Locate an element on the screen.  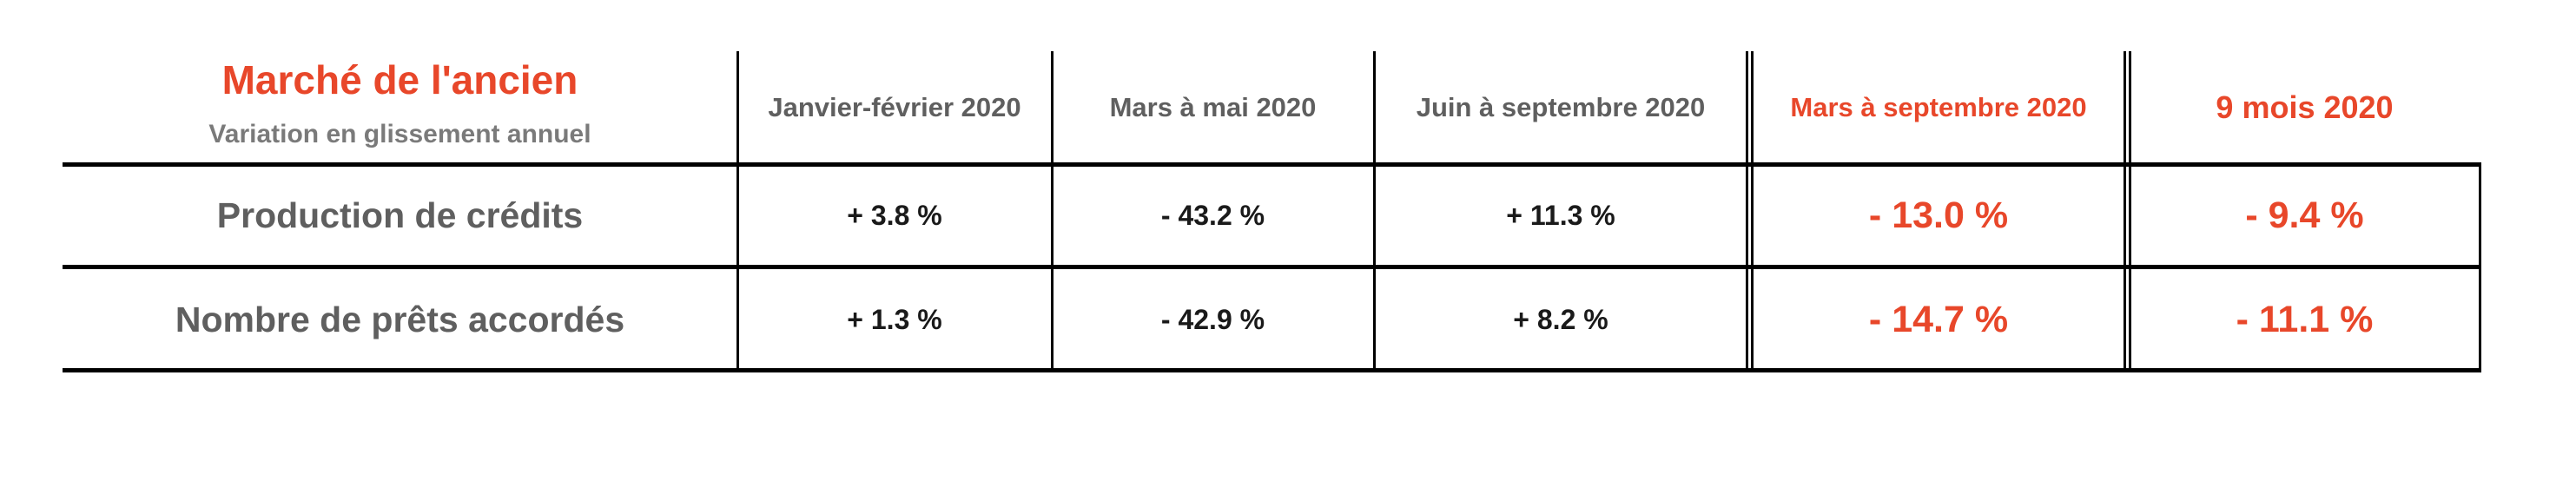
table-cell: - 11.1 % is located at coordinates (2305, 319).